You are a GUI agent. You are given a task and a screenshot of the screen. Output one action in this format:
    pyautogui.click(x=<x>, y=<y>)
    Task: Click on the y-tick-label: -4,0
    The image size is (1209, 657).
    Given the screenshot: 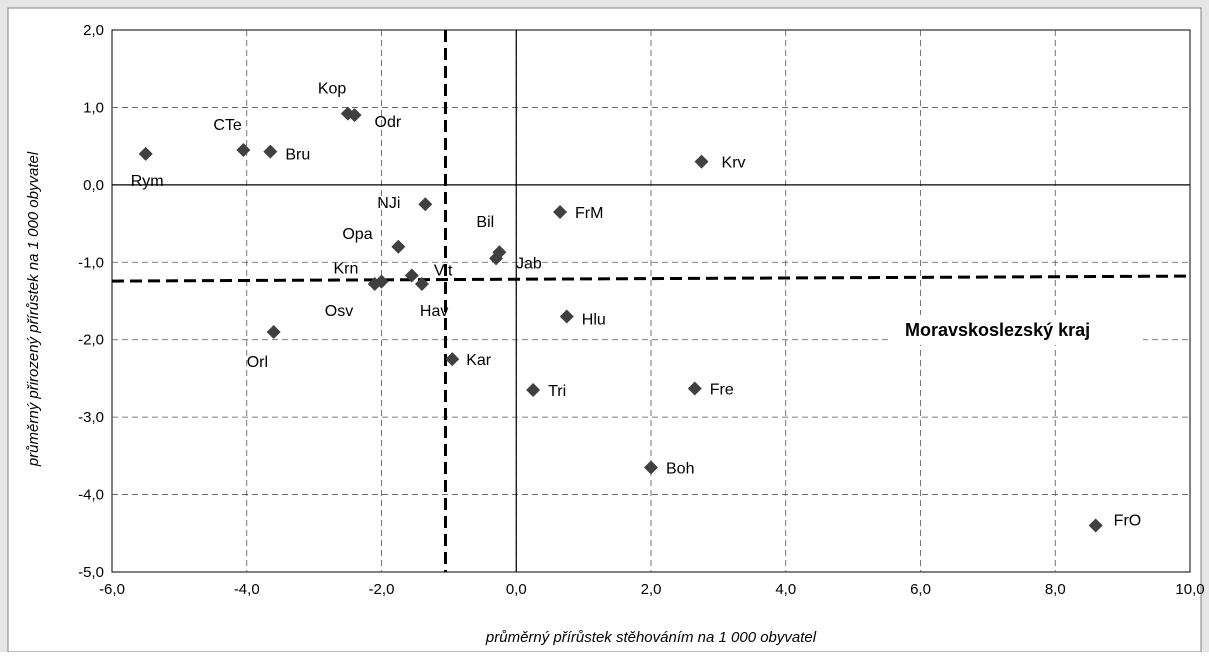 What is the action you would take?
    pyautogui.click(x=91, y=495)
    